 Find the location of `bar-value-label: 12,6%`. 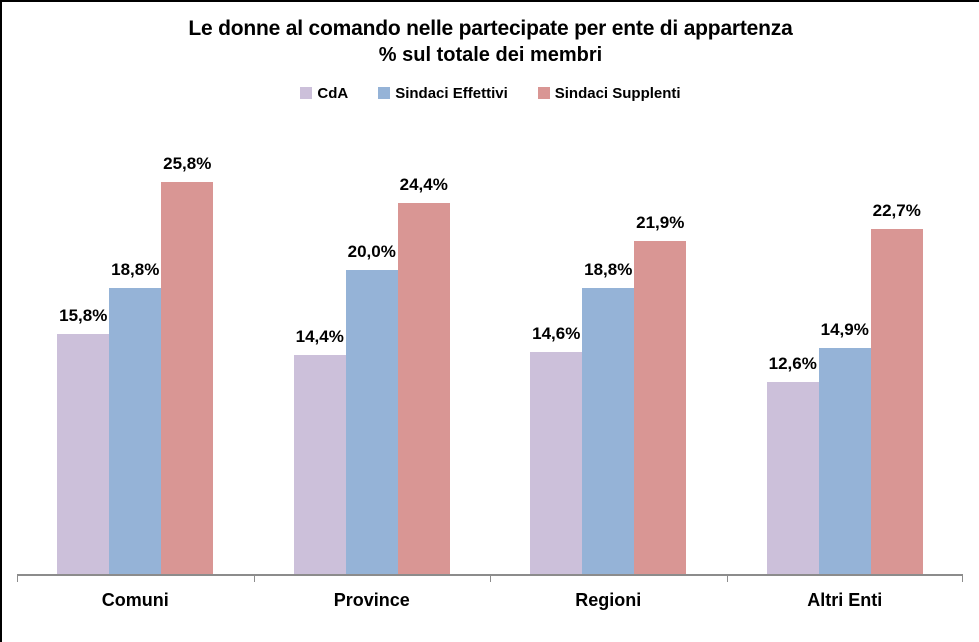

bar-value-label: 12,6% is located at coordinates (792, 363).